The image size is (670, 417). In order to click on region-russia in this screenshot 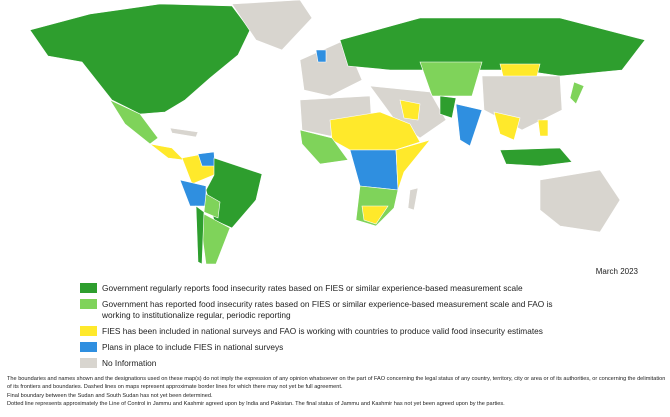, I will do `click(492, 47)`.